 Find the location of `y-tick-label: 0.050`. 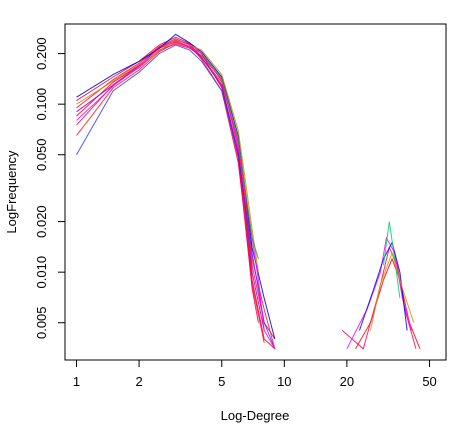

y-tick-label: 0.050 is located at coordinates (41, 154).